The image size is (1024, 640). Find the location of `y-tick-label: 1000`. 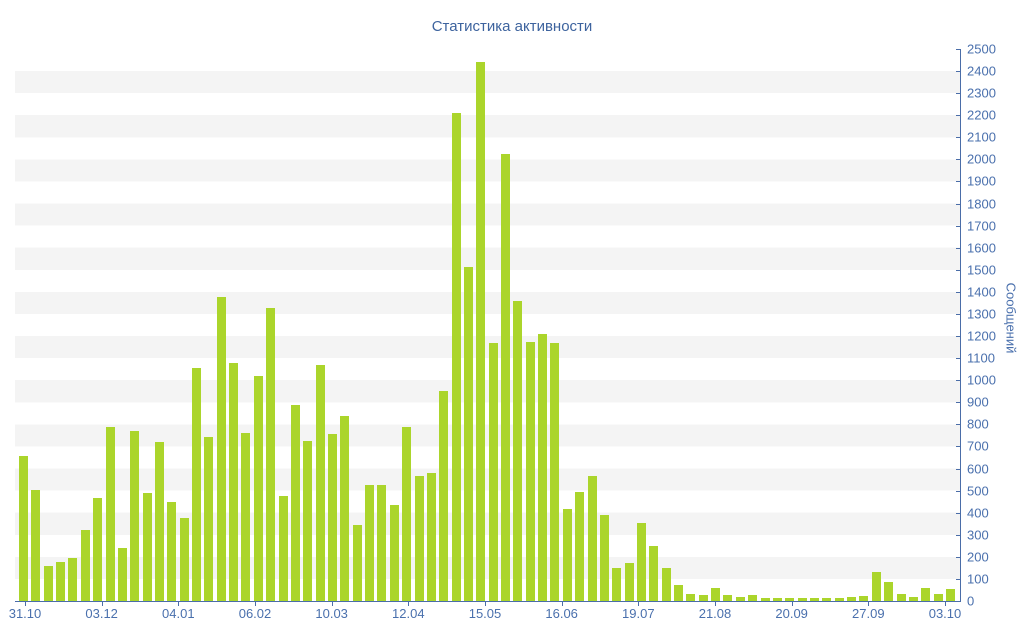

y-tick-label: 1000 is located at coordinates (981, 380).